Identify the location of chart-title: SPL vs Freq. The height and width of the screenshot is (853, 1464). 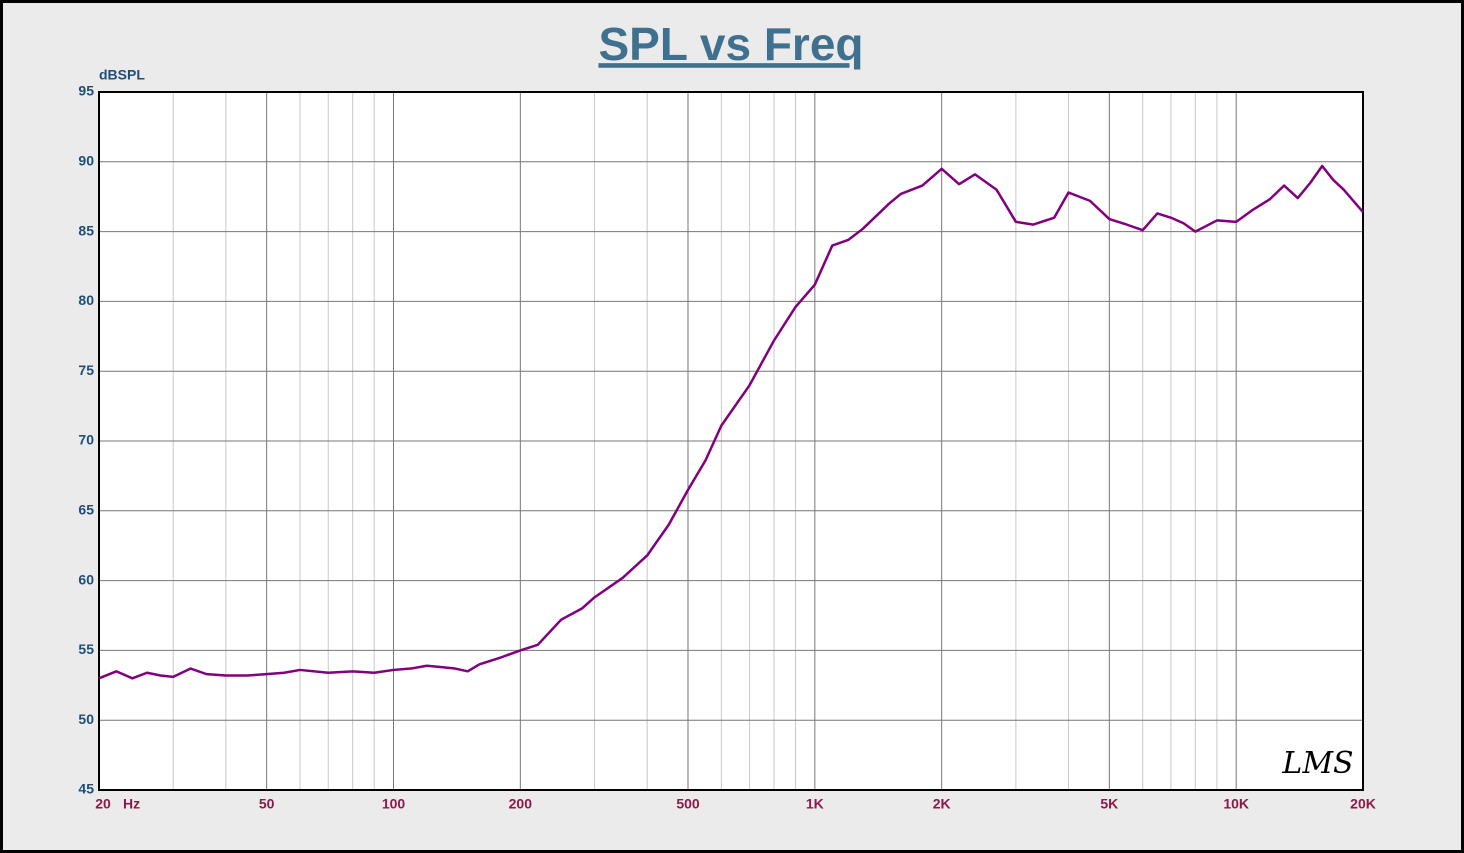
(730, 44).